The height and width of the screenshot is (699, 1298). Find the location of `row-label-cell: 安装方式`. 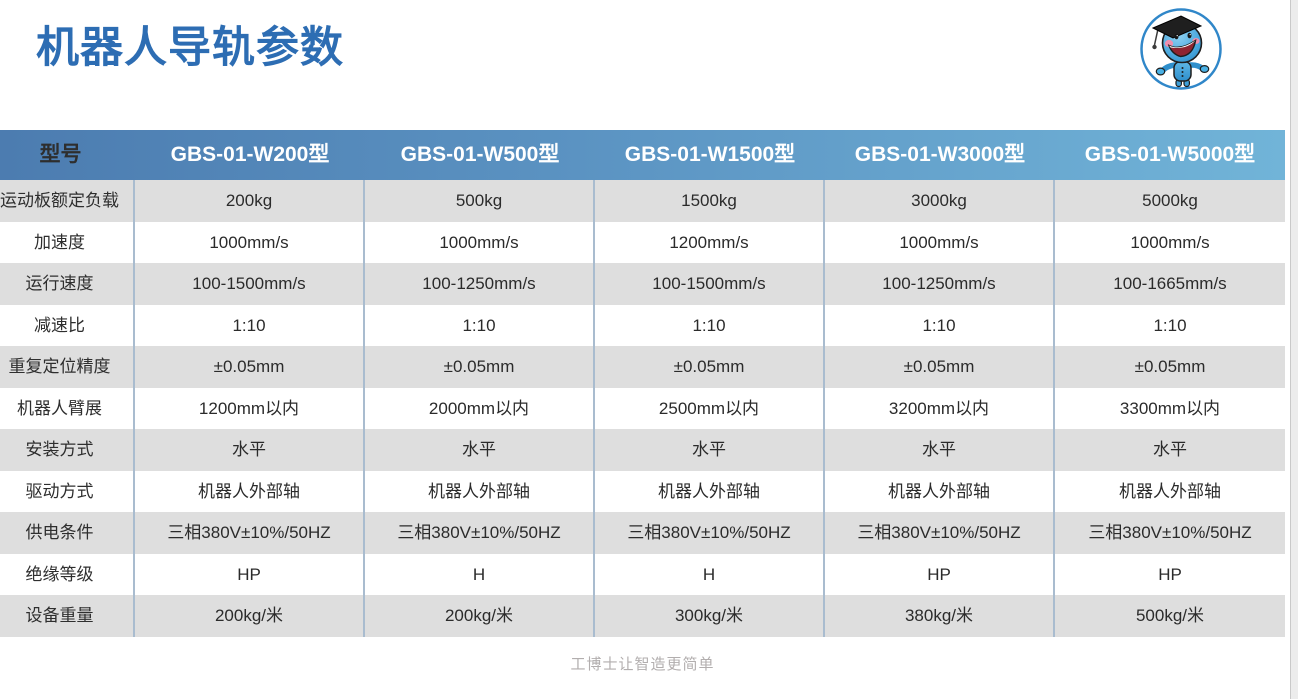

row-label-cell: 安装方式 is located at coordinates (67, 450).